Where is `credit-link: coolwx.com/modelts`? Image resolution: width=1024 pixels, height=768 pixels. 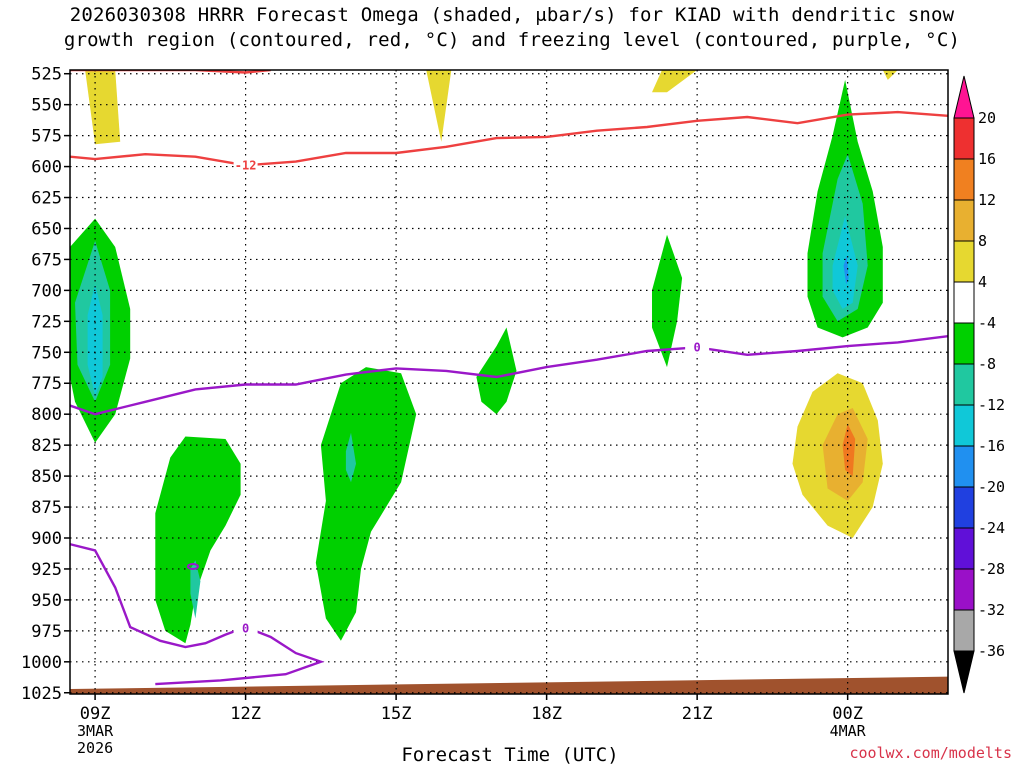
credit-link: coolwx.com/modelts is located at coordinates (930, 753).